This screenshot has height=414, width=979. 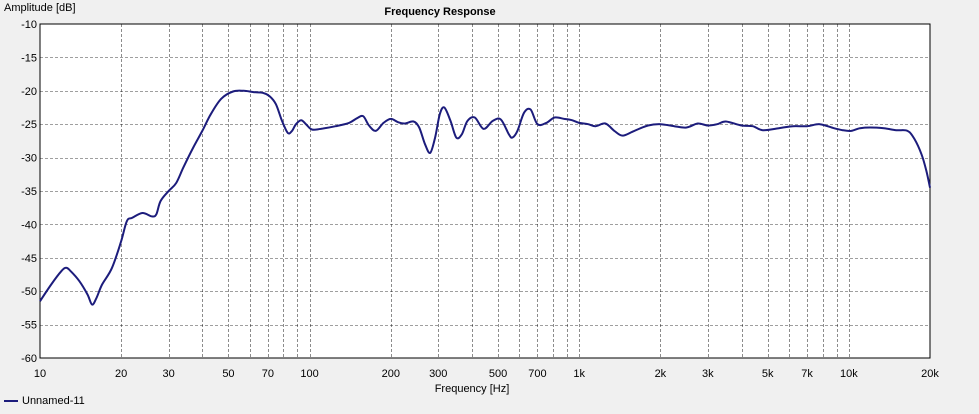 I want to click on x-axis-label: Frequency [Hz], so click(x=472, y=389).